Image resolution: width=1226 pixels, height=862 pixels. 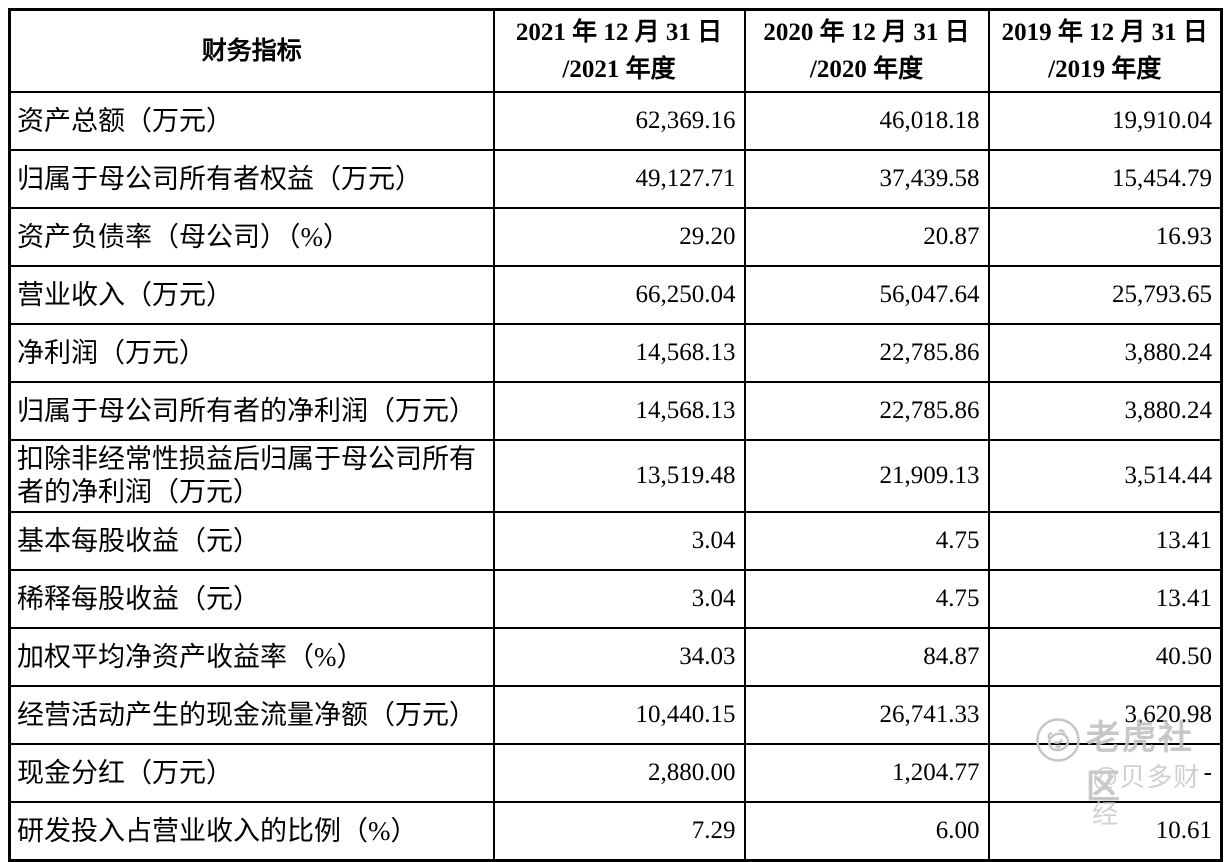 I want to click on table-row-diluted-eps: 稀释每股收益（元） 3.04 4.75 13.41, so click(x=615, y=599).